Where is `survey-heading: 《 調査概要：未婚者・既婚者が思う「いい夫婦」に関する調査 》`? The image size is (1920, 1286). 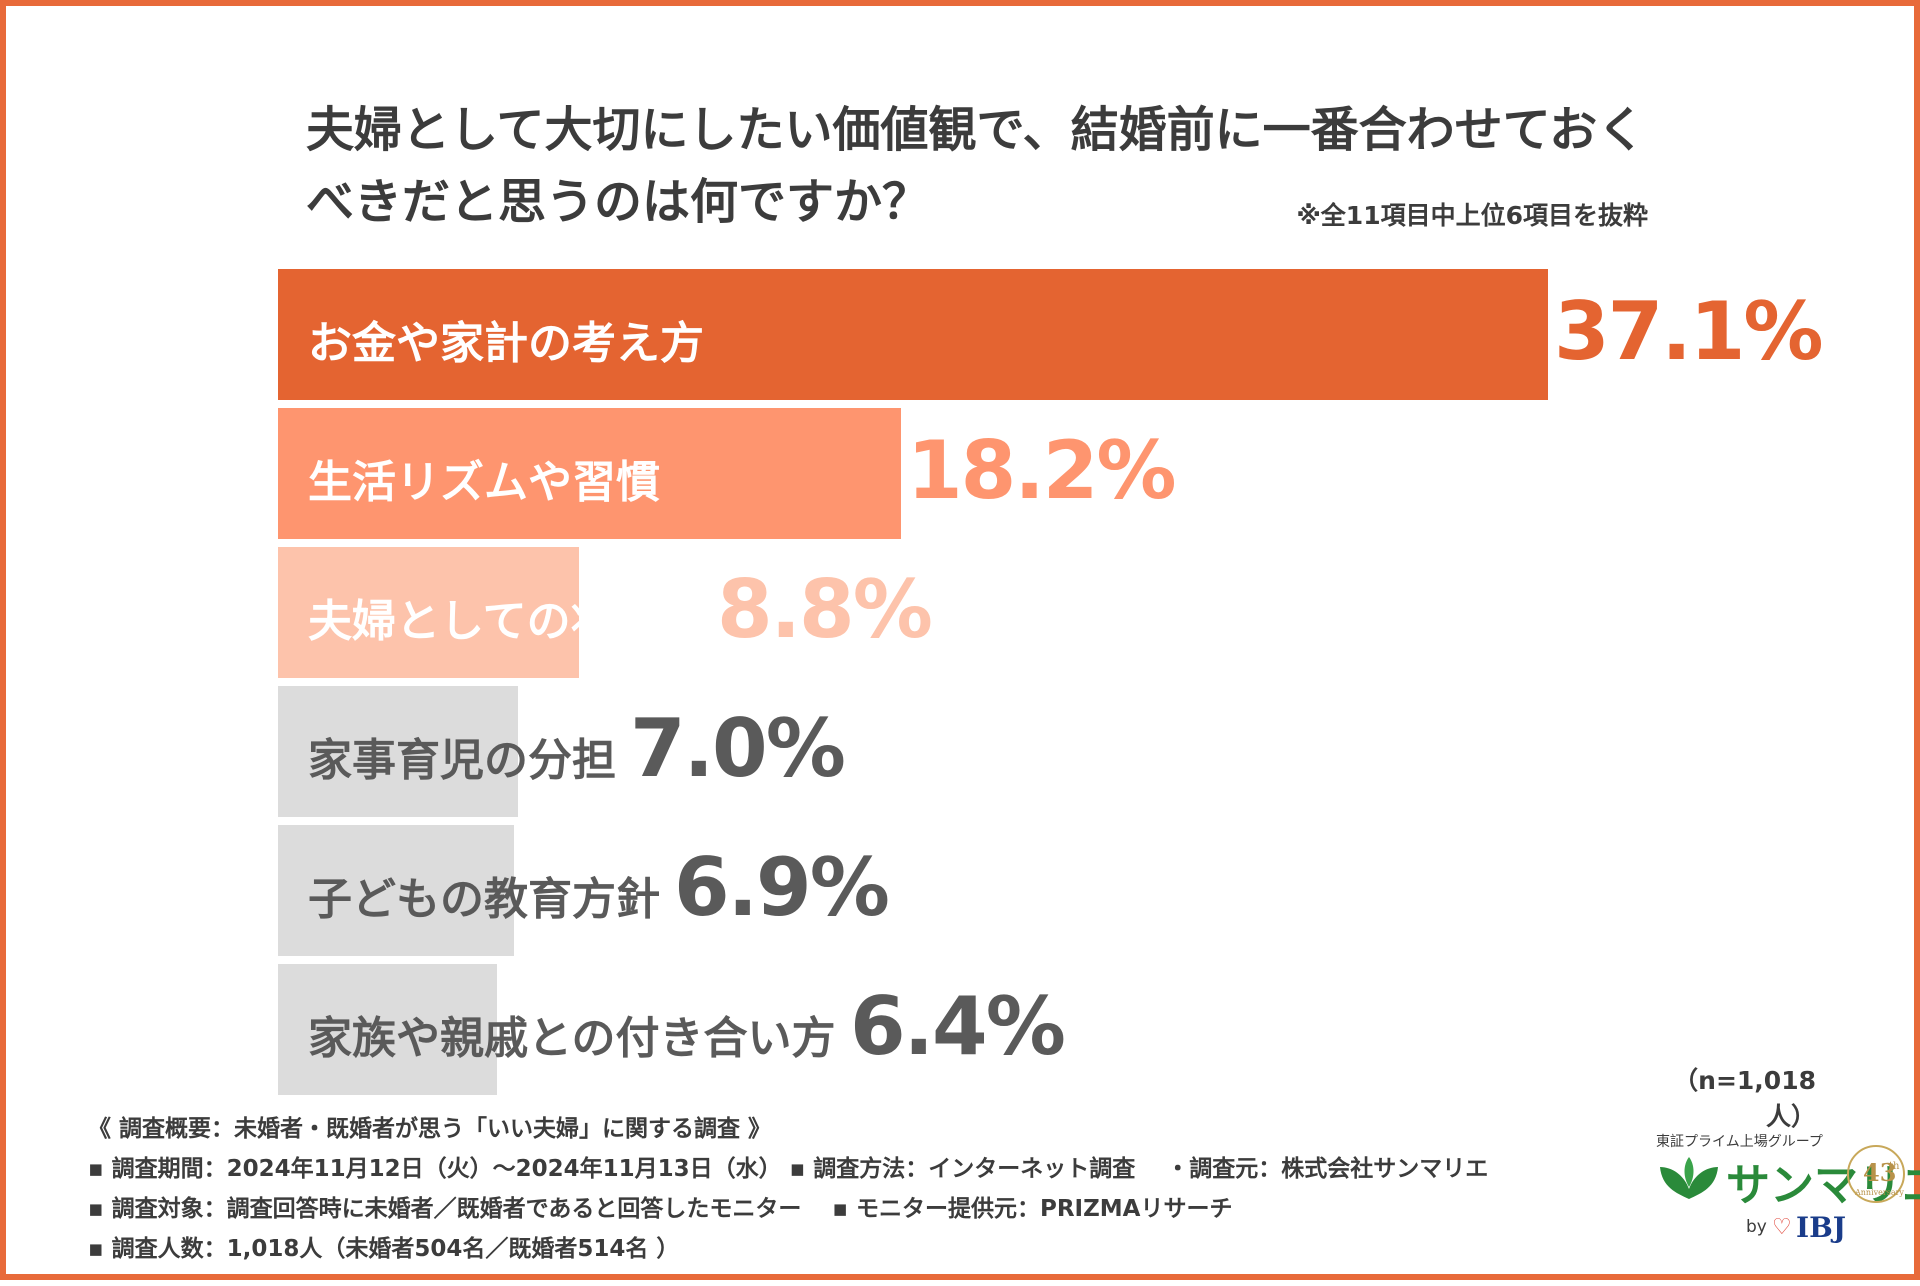
survey-heading: 《 調査概要：未婚者・既婚者が思う「いい夫婦」に関する調査 》 is located at coordinates (430, 1129).